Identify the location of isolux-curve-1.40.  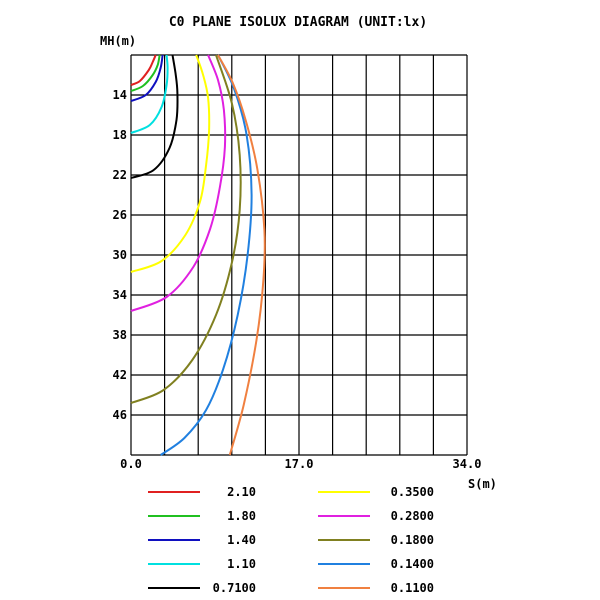
(147, 78).